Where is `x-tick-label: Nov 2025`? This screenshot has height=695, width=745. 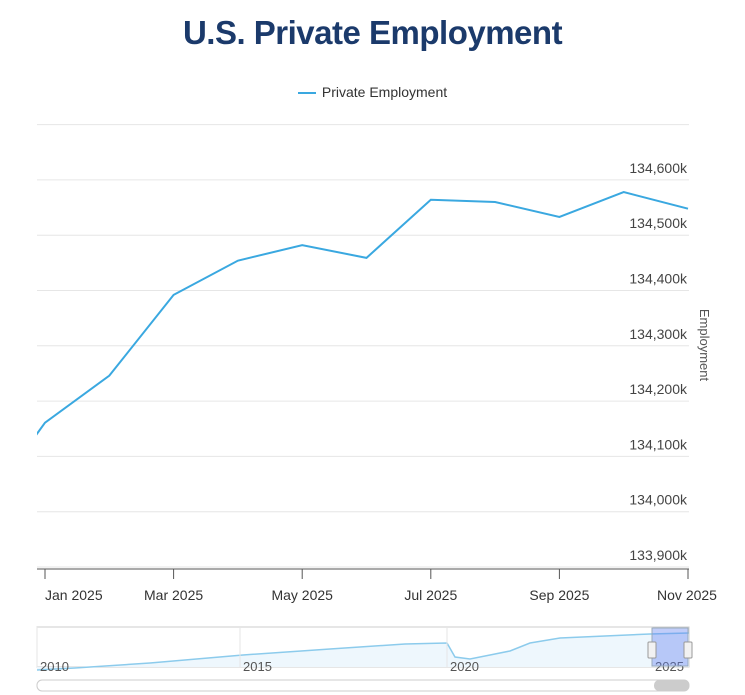 x-tick-label: Nov 2025 is located at coordinates (687, 595).